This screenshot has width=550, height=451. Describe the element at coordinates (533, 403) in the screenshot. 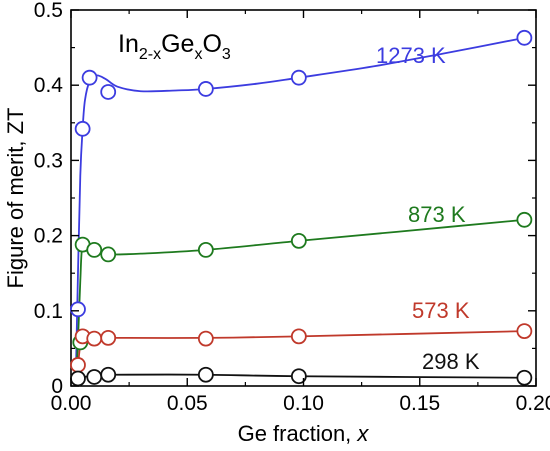

I see `x-tick-label: 0.20` at that location.